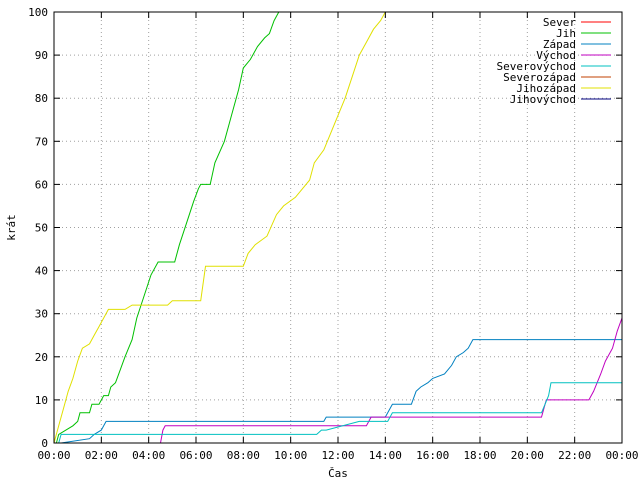 The height and width of the screenshot is (480, 640). Describe the element at coordinates (527, 455) in the screenshot. I see `x-tick-label: 20:00` at that location.